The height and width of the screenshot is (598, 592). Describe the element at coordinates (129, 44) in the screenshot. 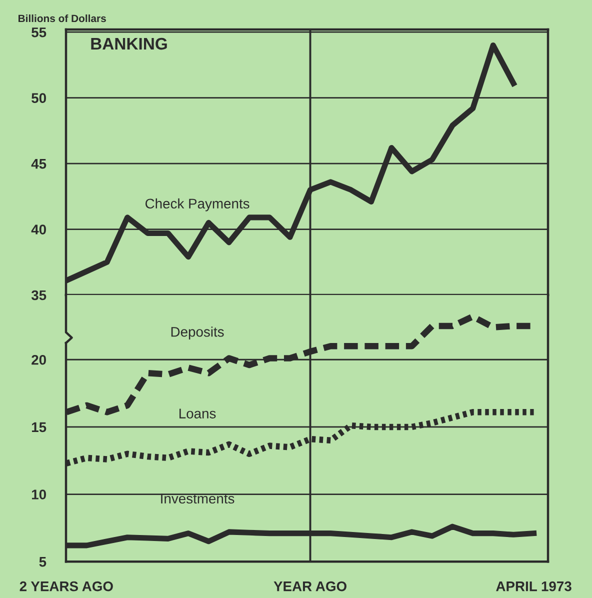

I see `chart-title: BANKING` at that location.